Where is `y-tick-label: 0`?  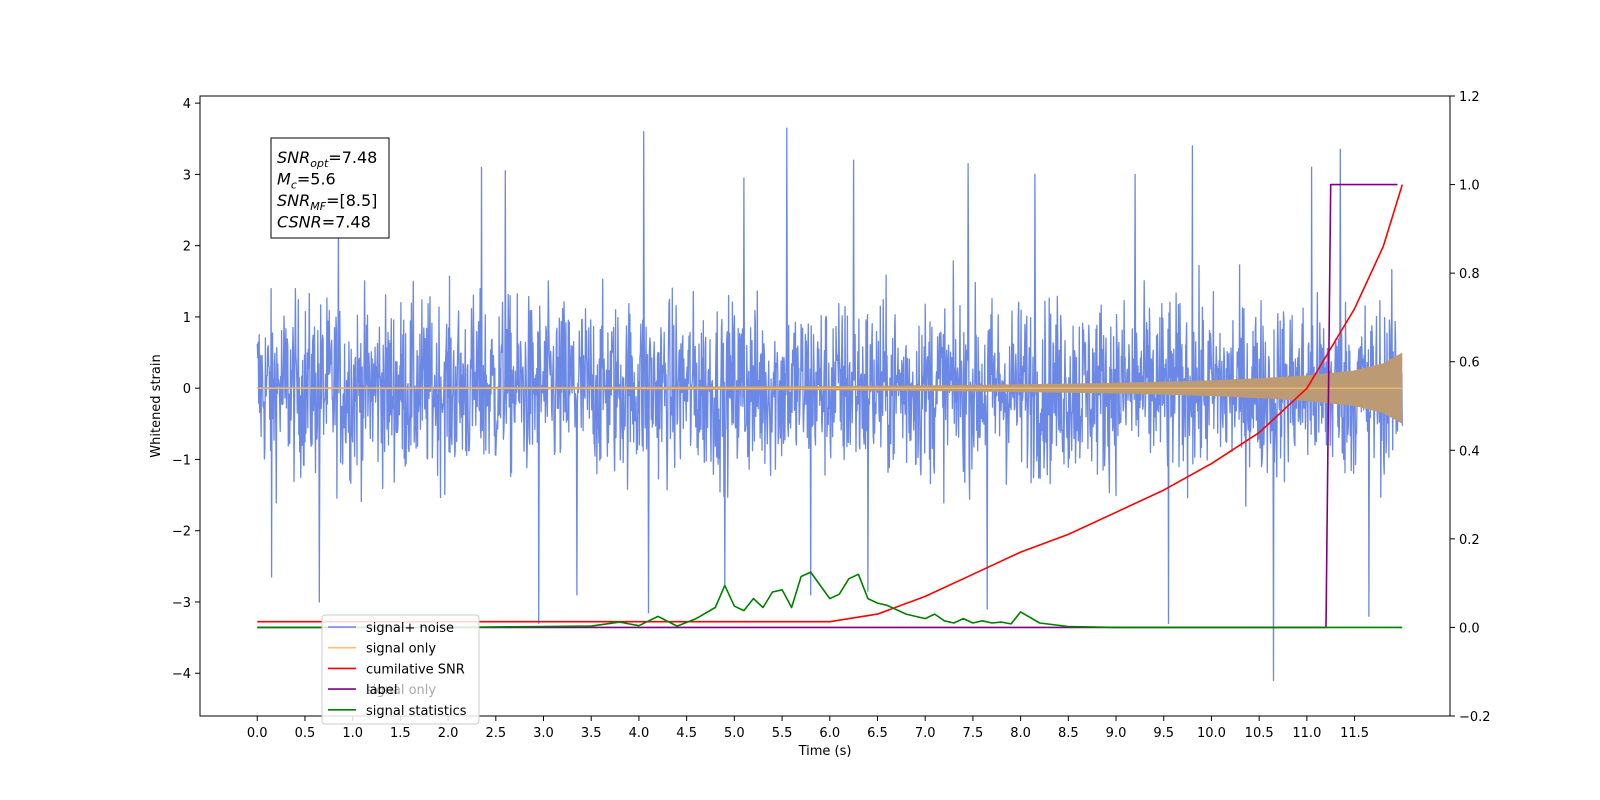
y-tick-label: 0 is located at coordinates (187, 389).